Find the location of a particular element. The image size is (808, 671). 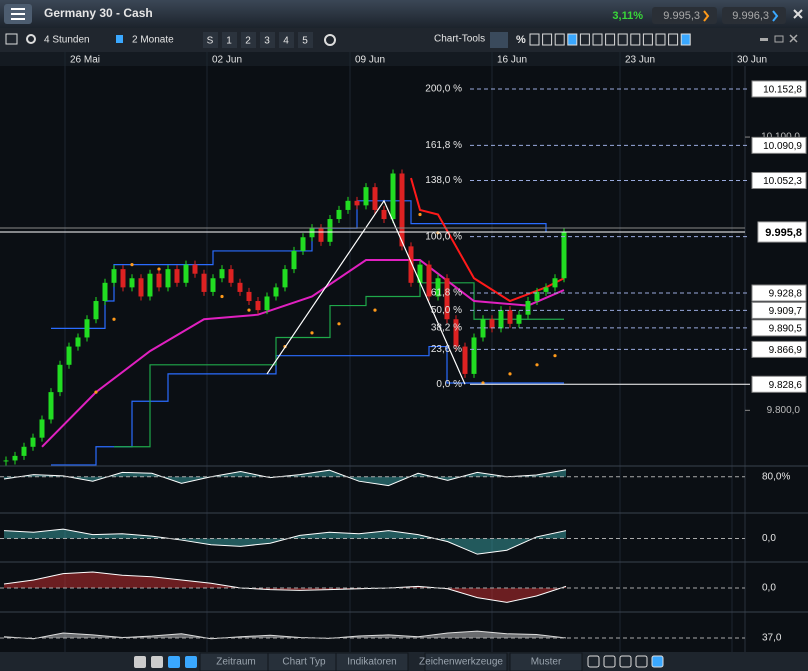

ask-box is located at coordinates (754, 15).